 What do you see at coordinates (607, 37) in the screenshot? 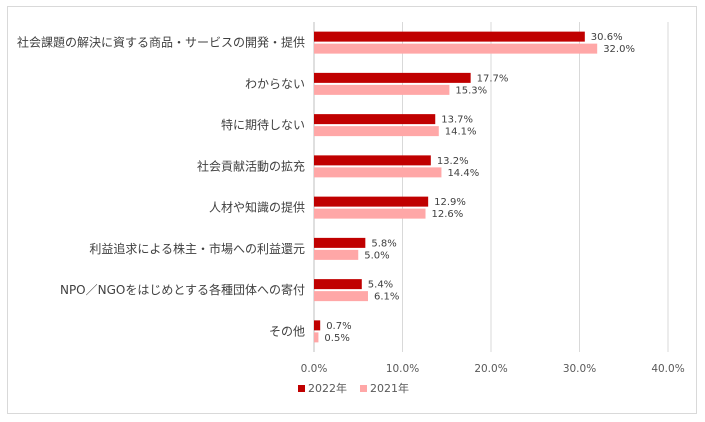
I see `data-label: 30.6%` at bounding box center [607, 37].